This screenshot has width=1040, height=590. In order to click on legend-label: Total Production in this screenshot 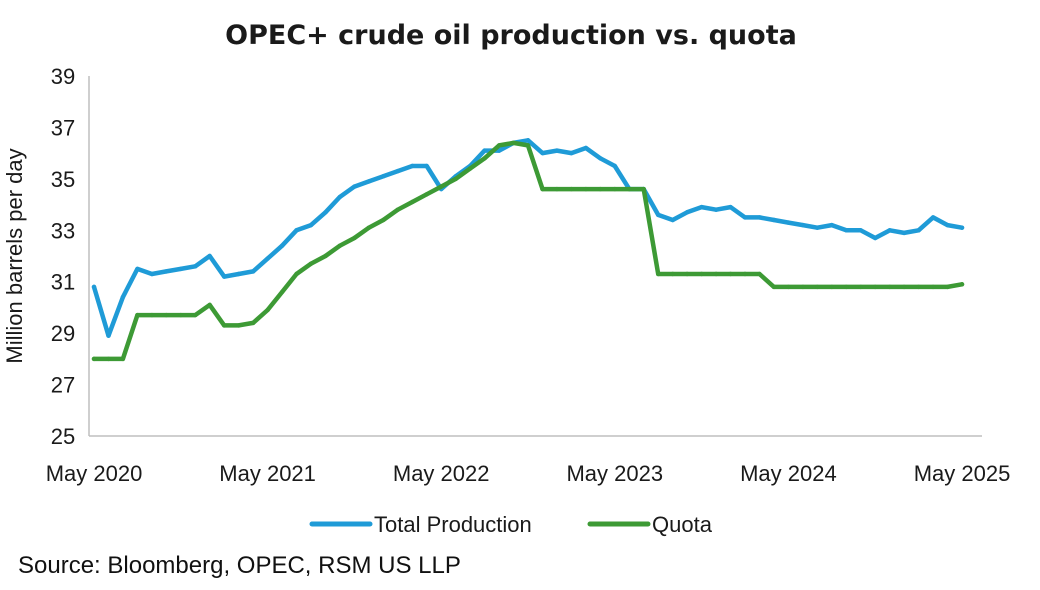, I will do `click(453, 524)`.